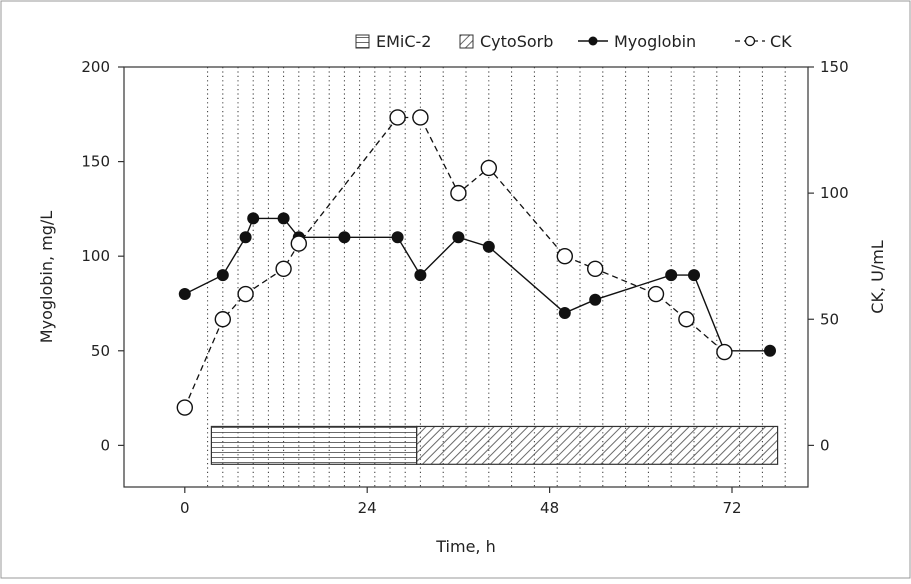  Describe the element at coordinates (362, 41) in the screenshot. I see `legend-swatch-emic2` at that location.